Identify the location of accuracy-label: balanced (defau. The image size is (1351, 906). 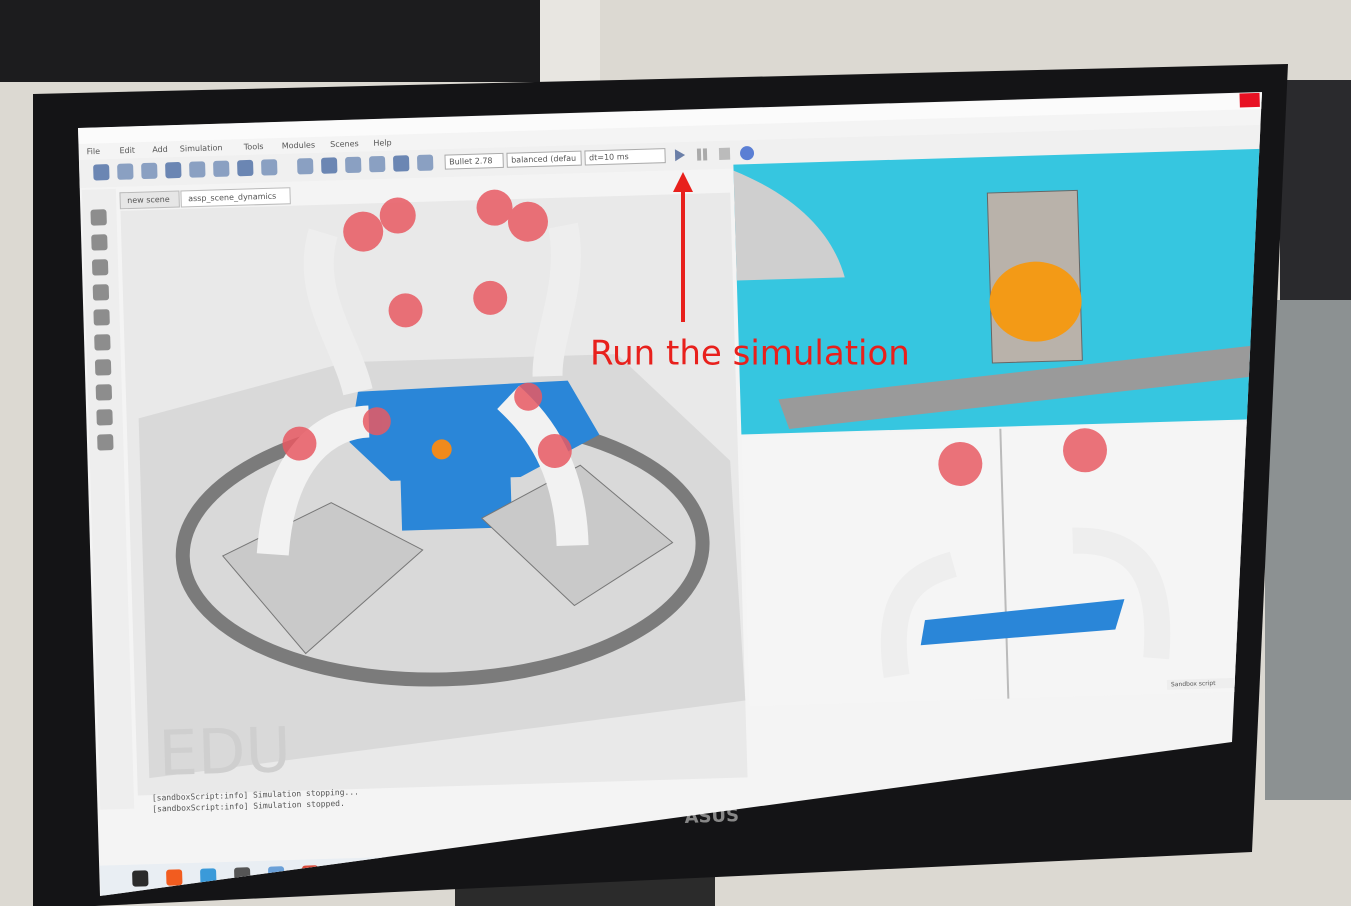
(543, 159).